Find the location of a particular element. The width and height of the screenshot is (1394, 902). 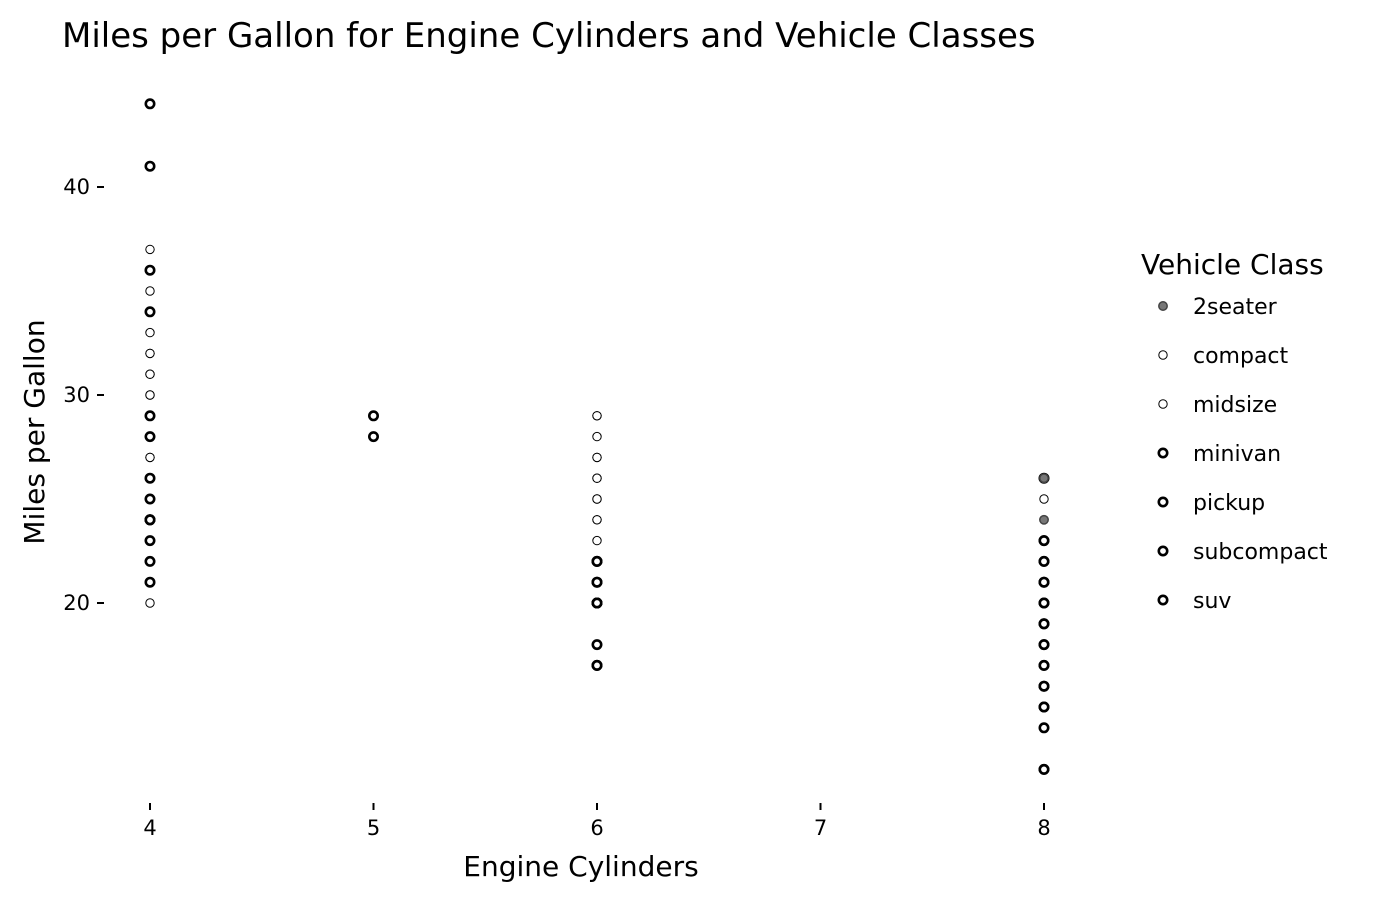

x-tick-label: 6 is located at coordinates (596, 828).